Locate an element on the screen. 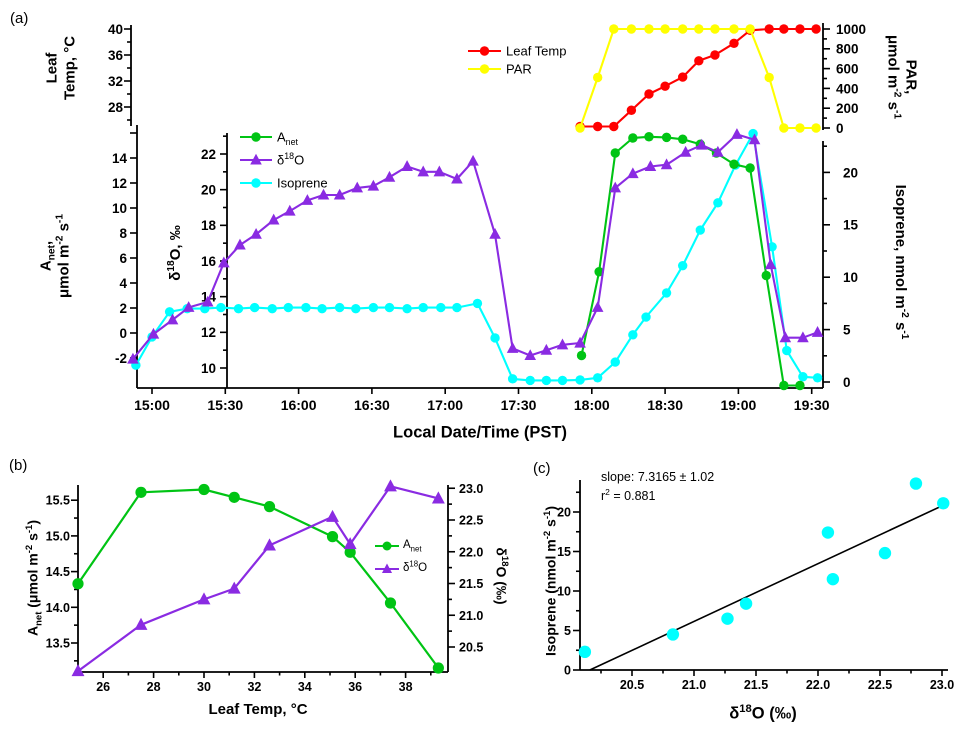 The width and height of the screenshot is (957, 737). tick-label: 16:00 is located at coordinates (299, 405).